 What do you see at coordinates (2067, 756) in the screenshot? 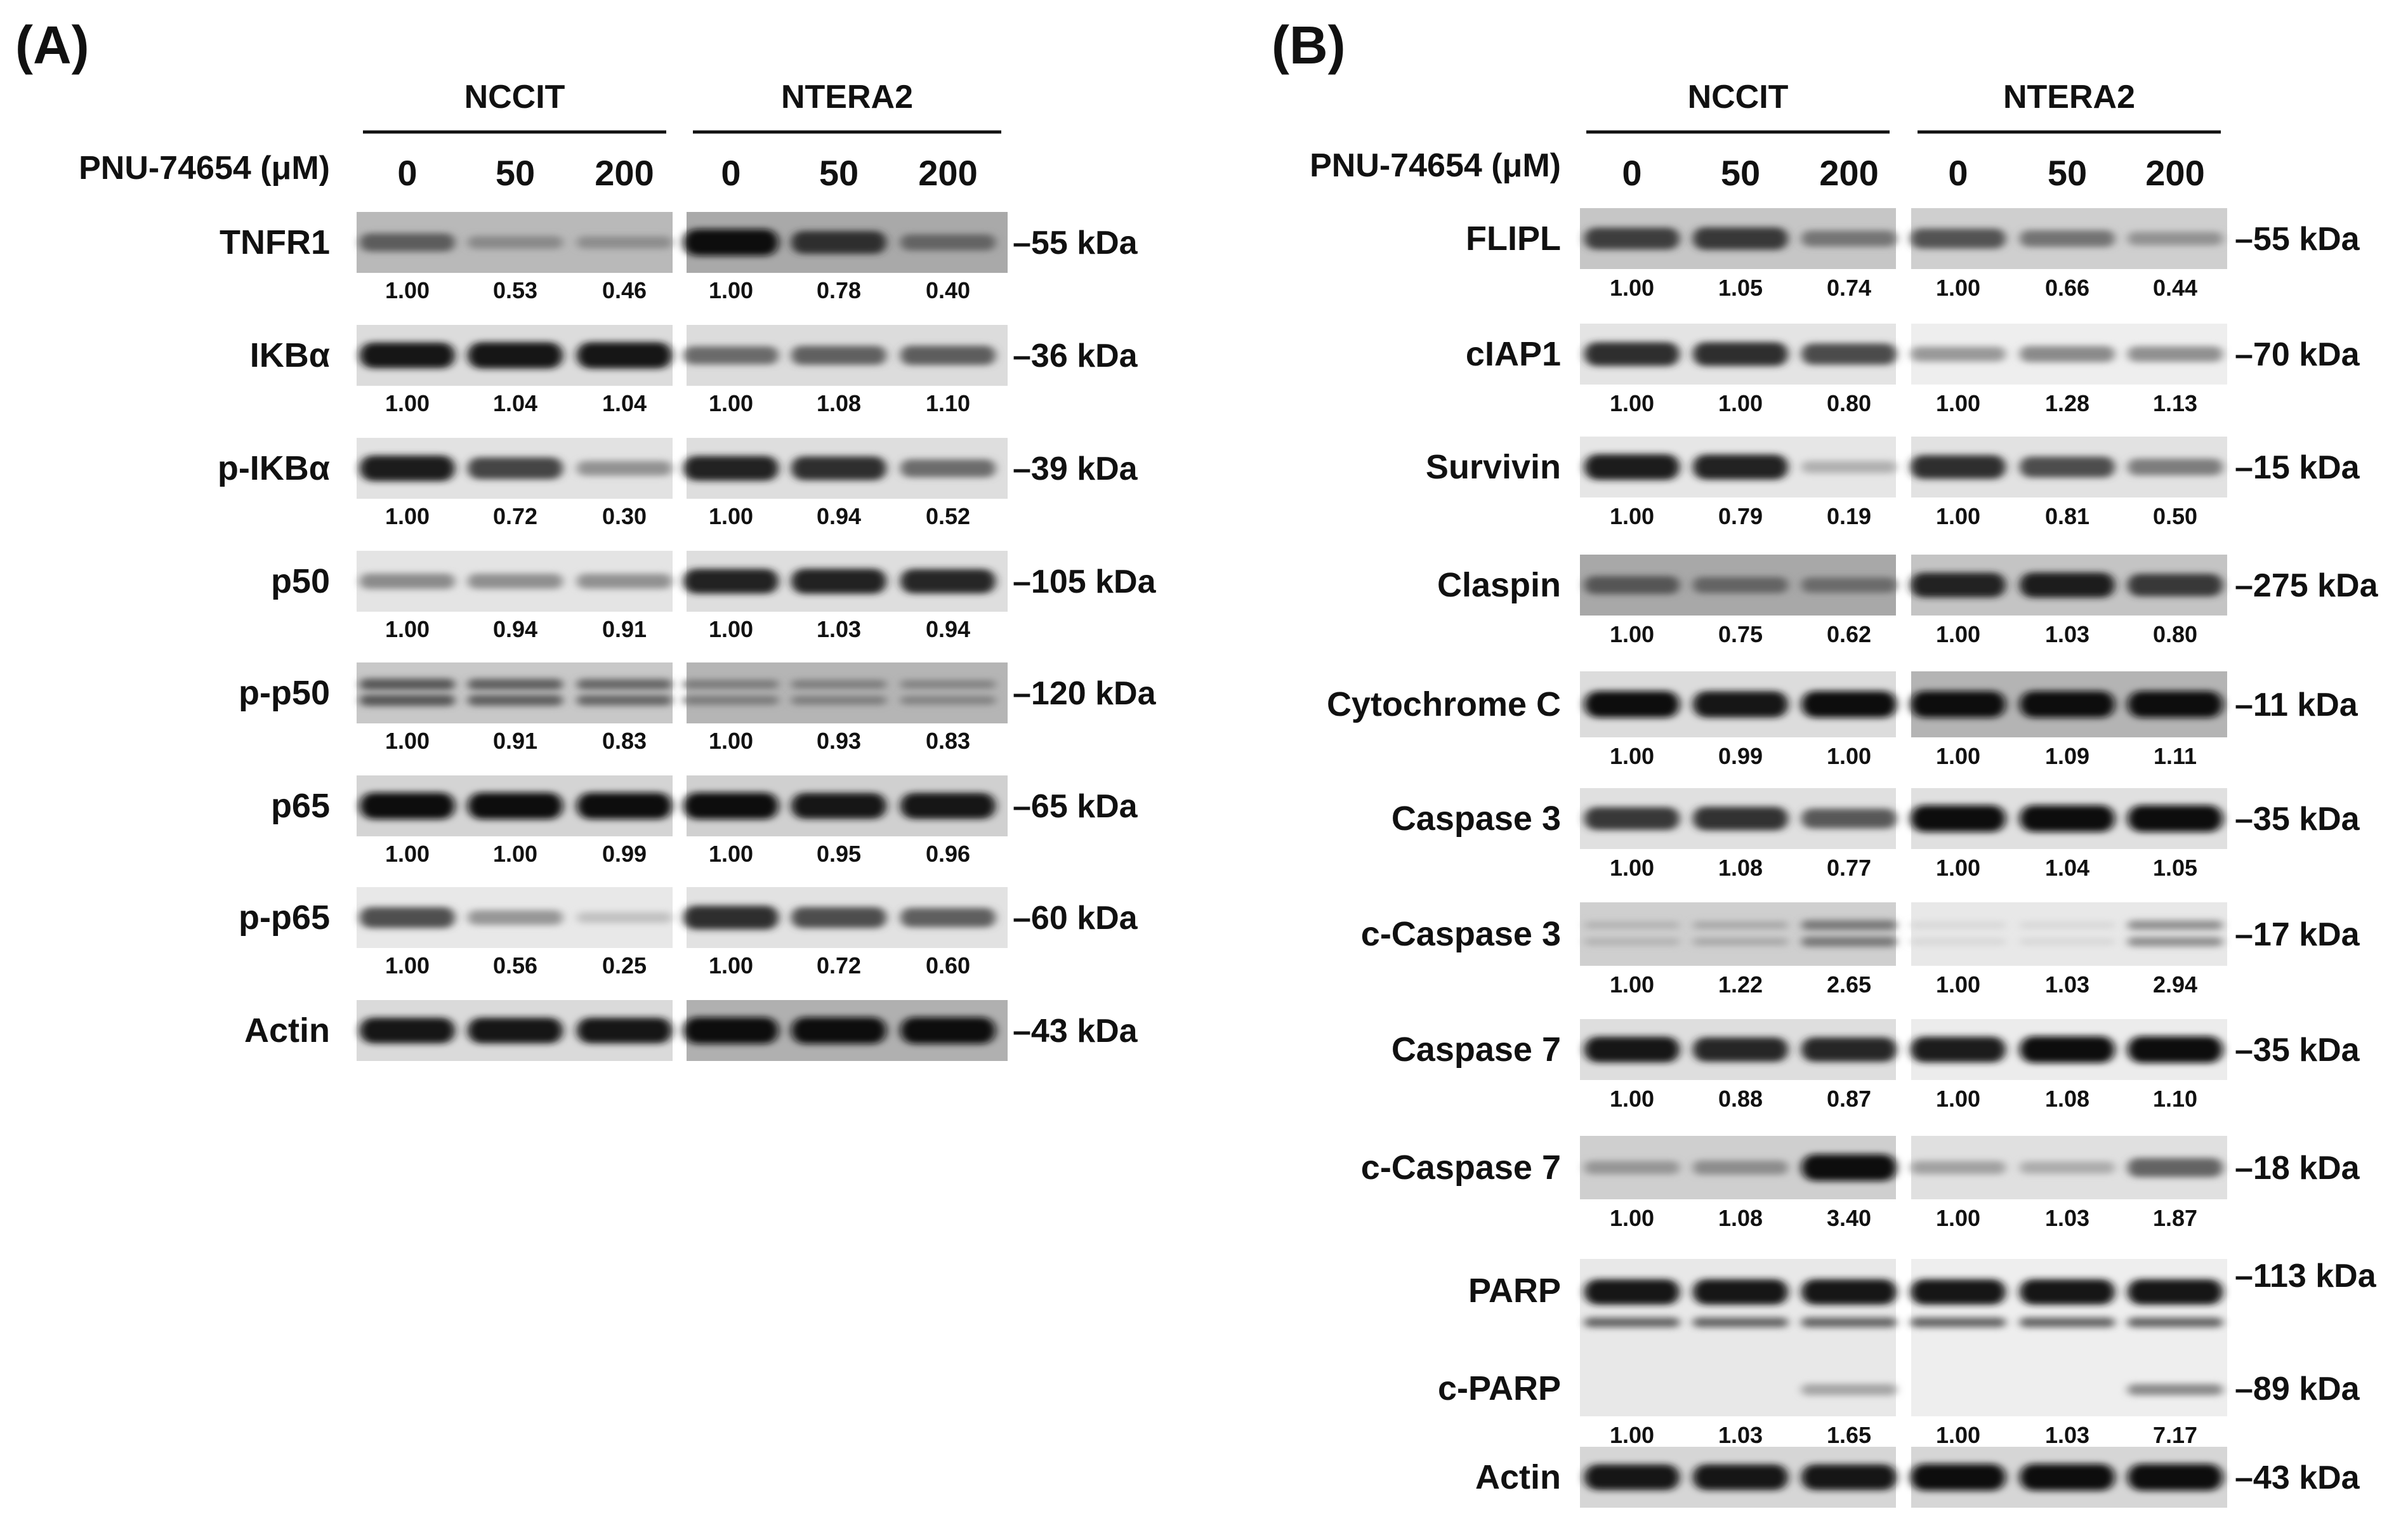
I see `quant-value: 1.09` at bounding box center [2067, 756].